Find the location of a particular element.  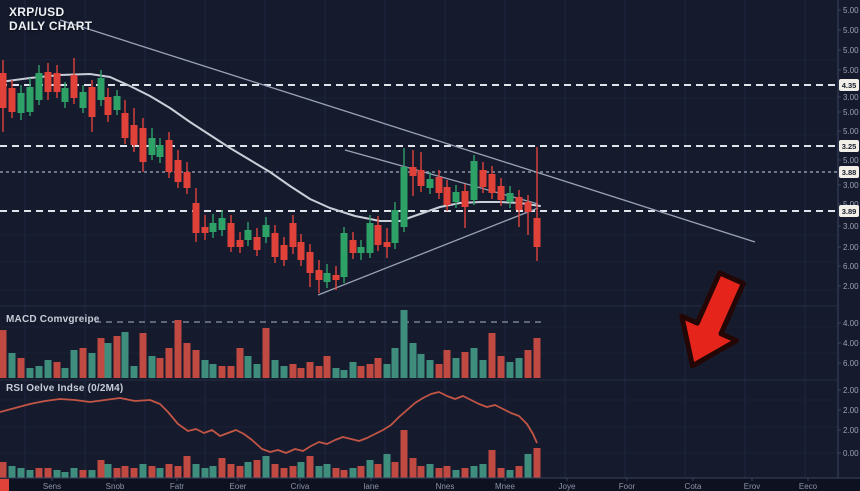

date-tick-label: Mnee is located at coordinates (505, 486).